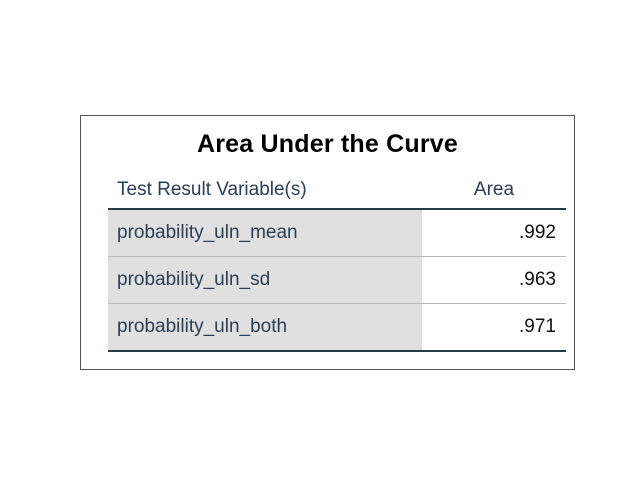 This screenshot has width=640, height=480. Describe the element at coordinates (194, 279) in the screenshot. I see `row-label: probability_uln_sd` at that location.